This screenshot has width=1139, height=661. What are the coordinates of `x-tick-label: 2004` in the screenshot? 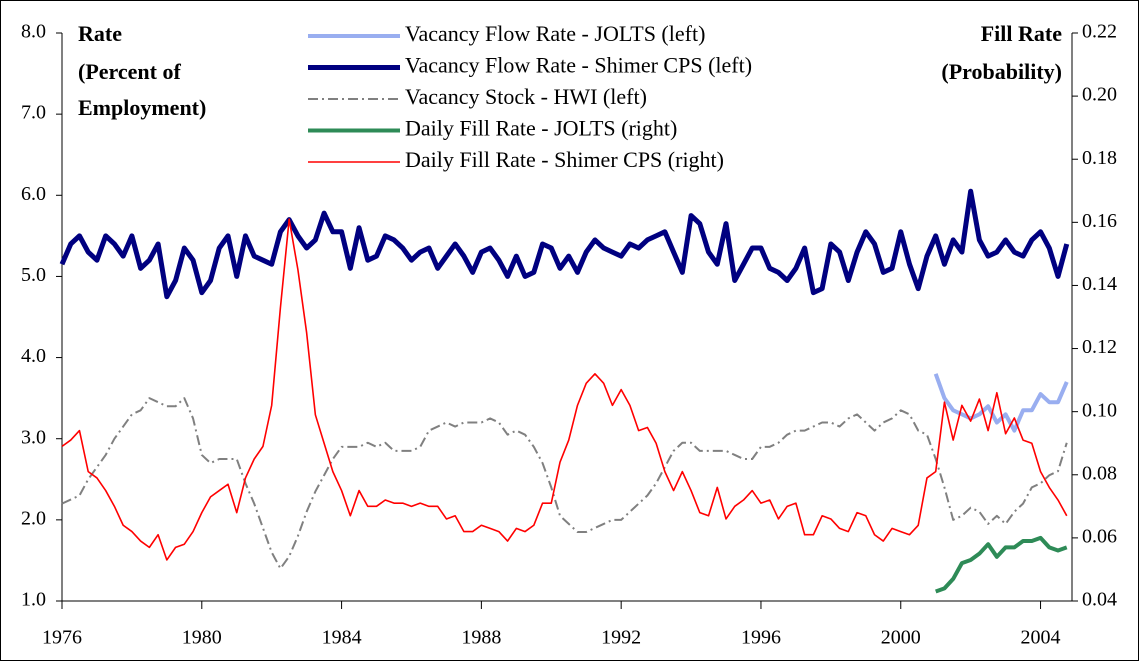 It's located at (1041, 638).